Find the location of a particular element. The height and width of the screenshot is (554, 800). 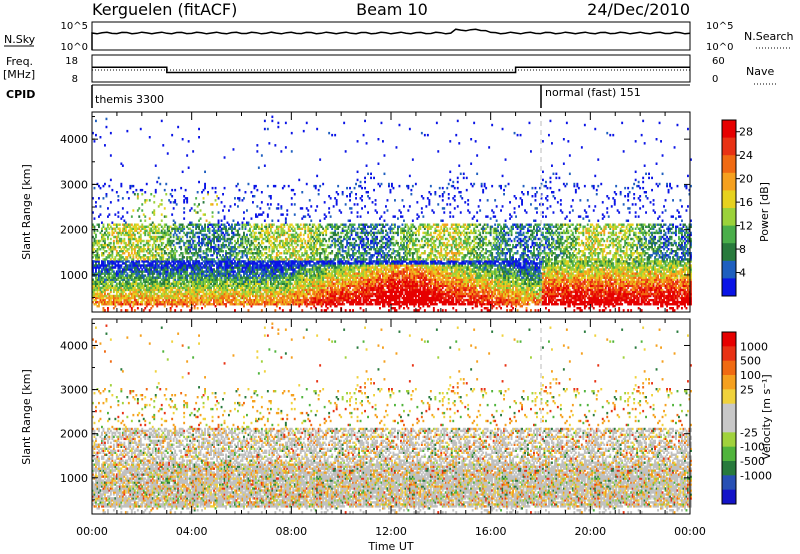

freq-tick-bottom: 8 is located at coordinates (75, 79).